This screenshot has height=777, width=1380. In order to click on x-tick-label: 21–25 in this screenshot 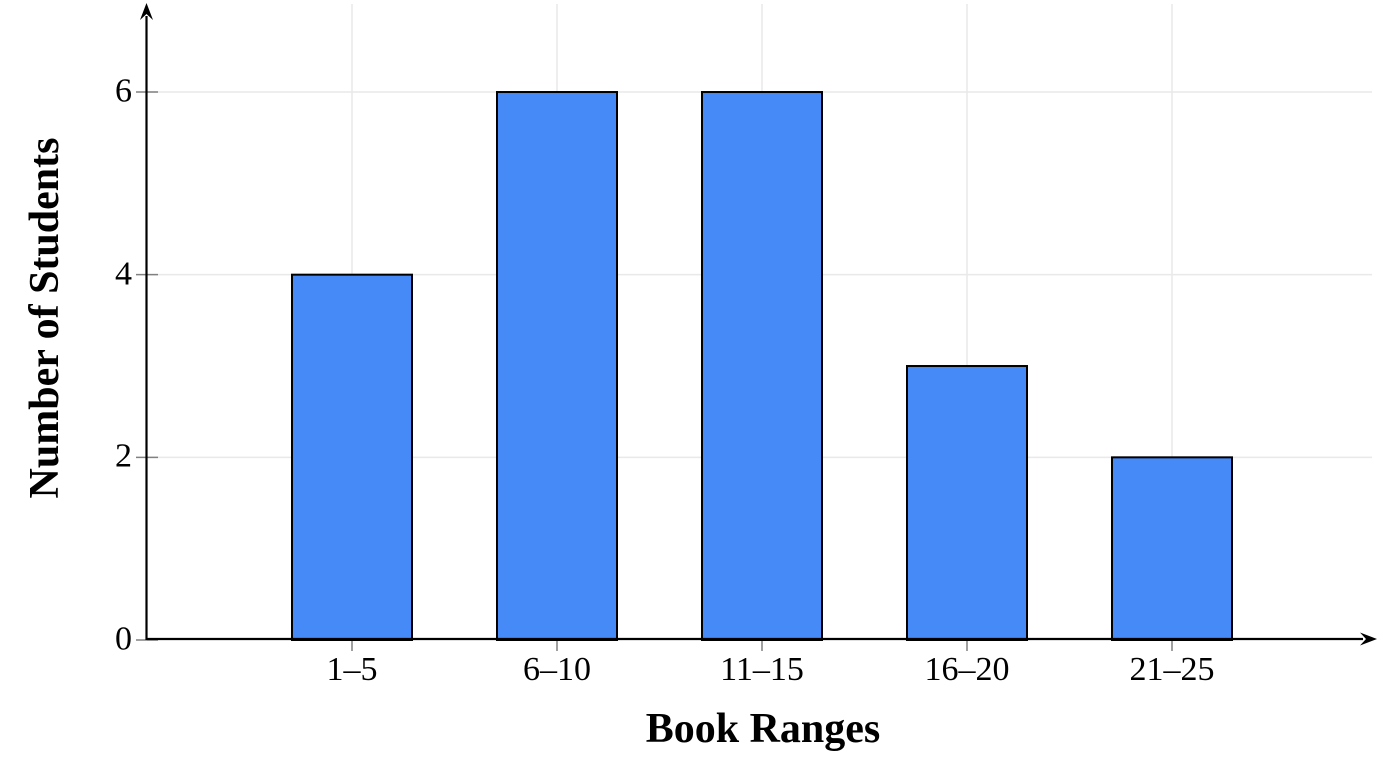, I will do `click(1172, 669)`.